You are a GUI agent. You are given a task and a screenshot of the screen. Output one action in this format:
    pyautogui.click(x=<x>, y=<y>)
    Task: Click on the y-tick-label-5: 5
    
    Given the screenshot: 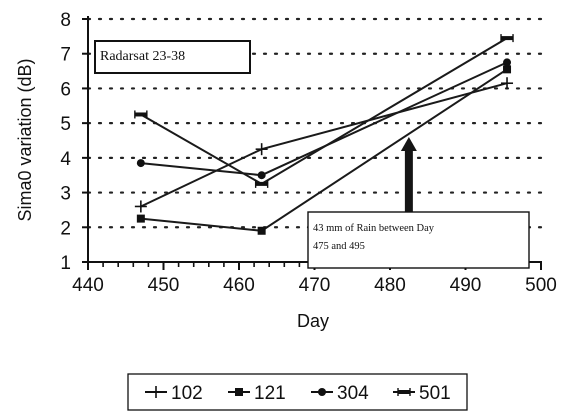 What is the action you would take?
    pyautogui.click(x=65, y=124)
    